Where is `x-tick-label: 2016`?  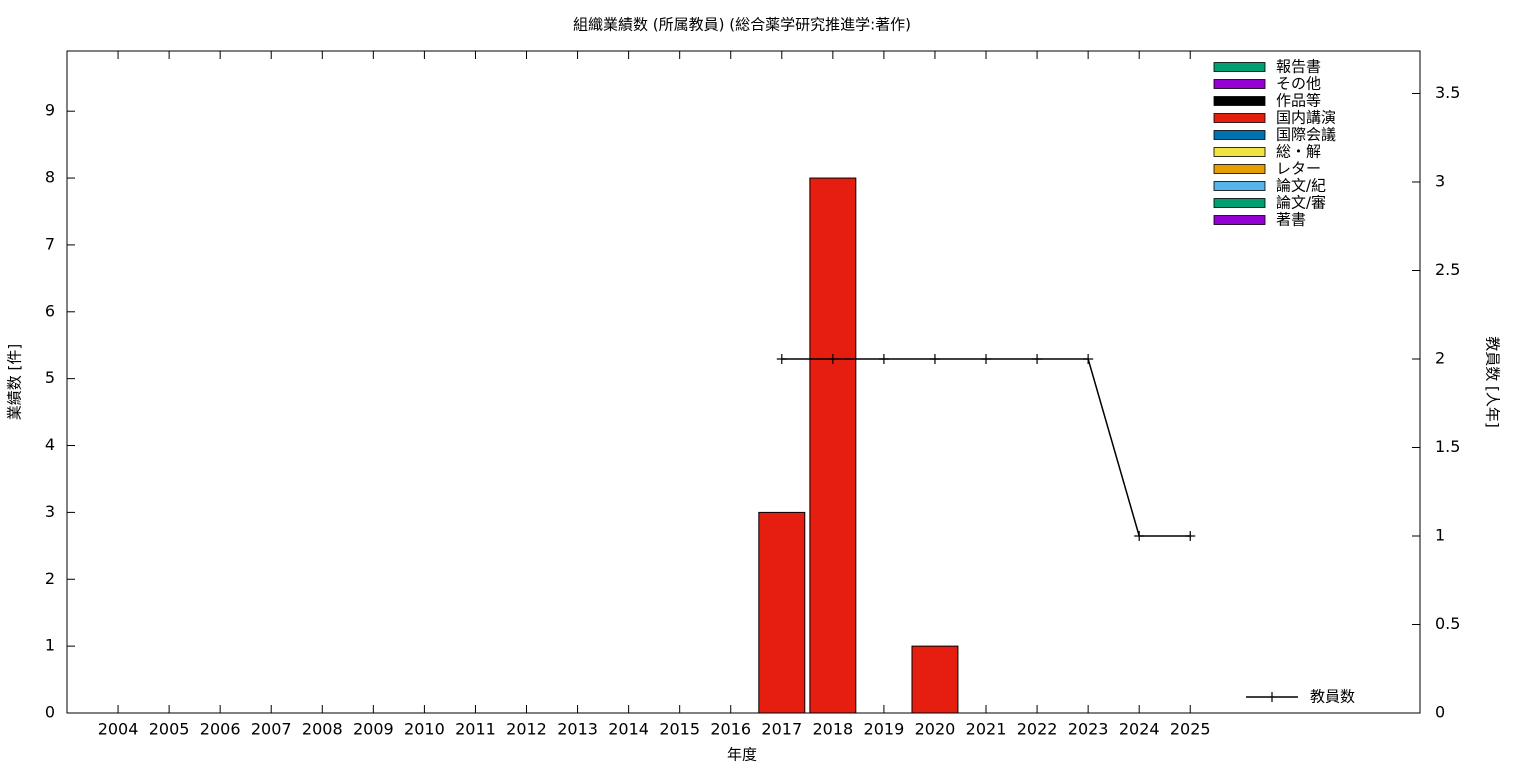
x-tick-label: 2016 is located at coordinates (730, 729).